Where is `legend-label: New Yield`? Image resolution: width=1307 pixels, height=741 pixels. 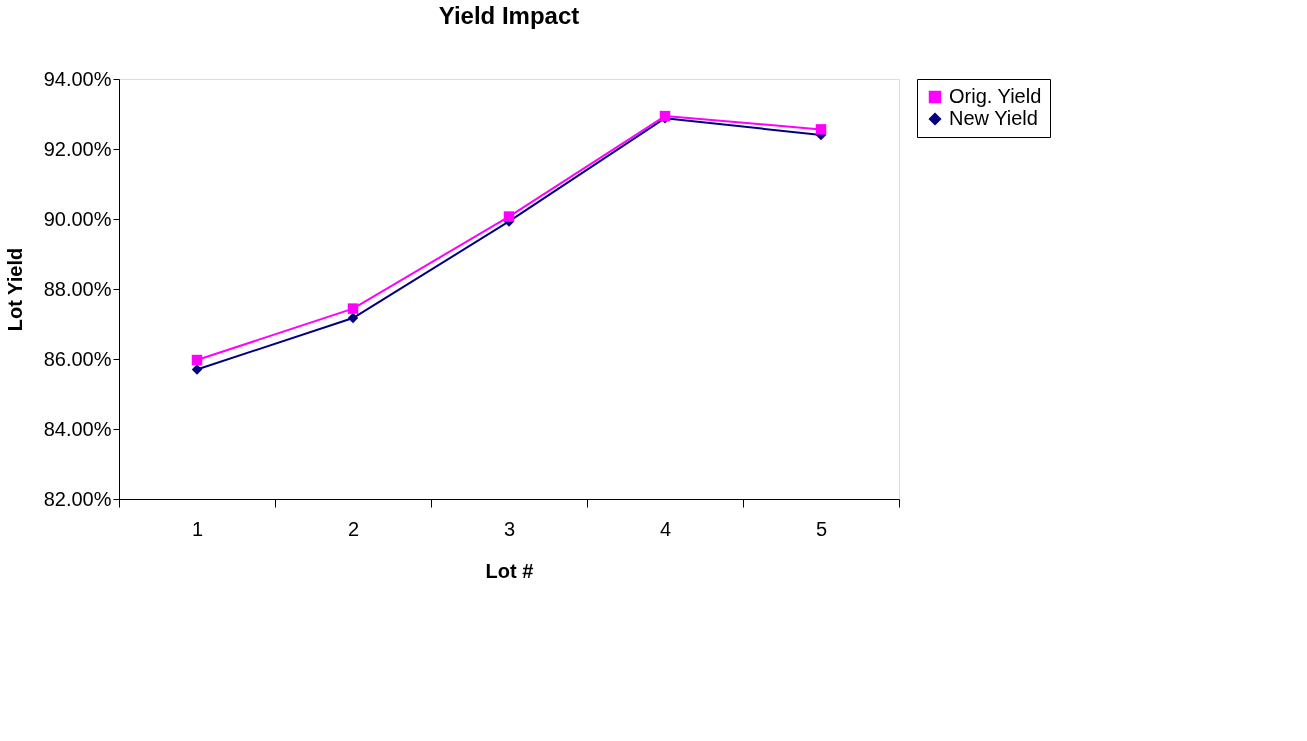 legend-label: New Yield is located at coordinates (993, 118).